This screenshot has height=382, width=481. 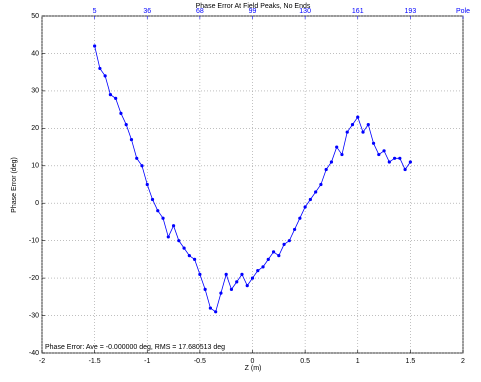 I want to click on x-tick-label: 0, so click(x=253, y=361).